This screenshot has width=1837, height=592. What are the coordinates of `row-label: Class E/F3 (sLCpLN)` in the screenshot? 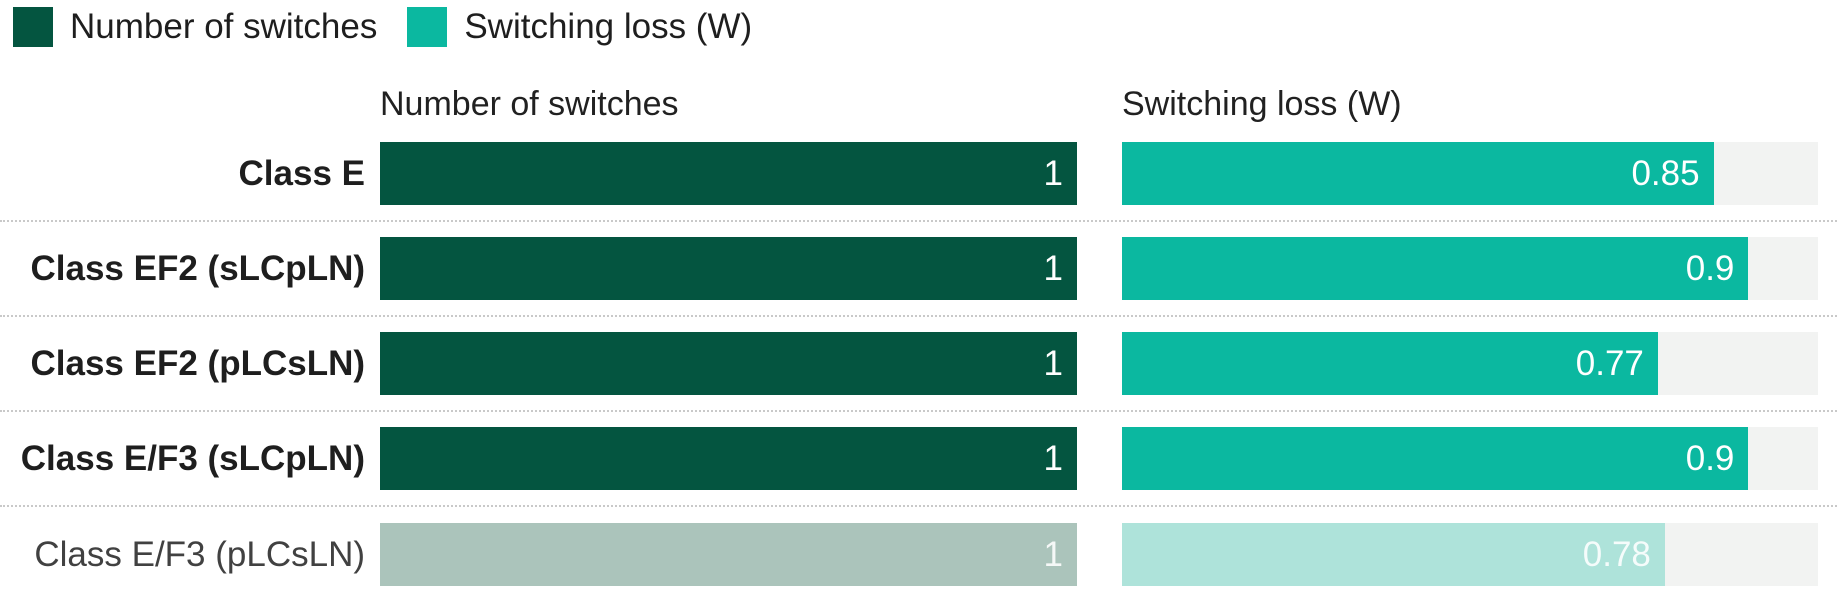 It's located at (192, 458).